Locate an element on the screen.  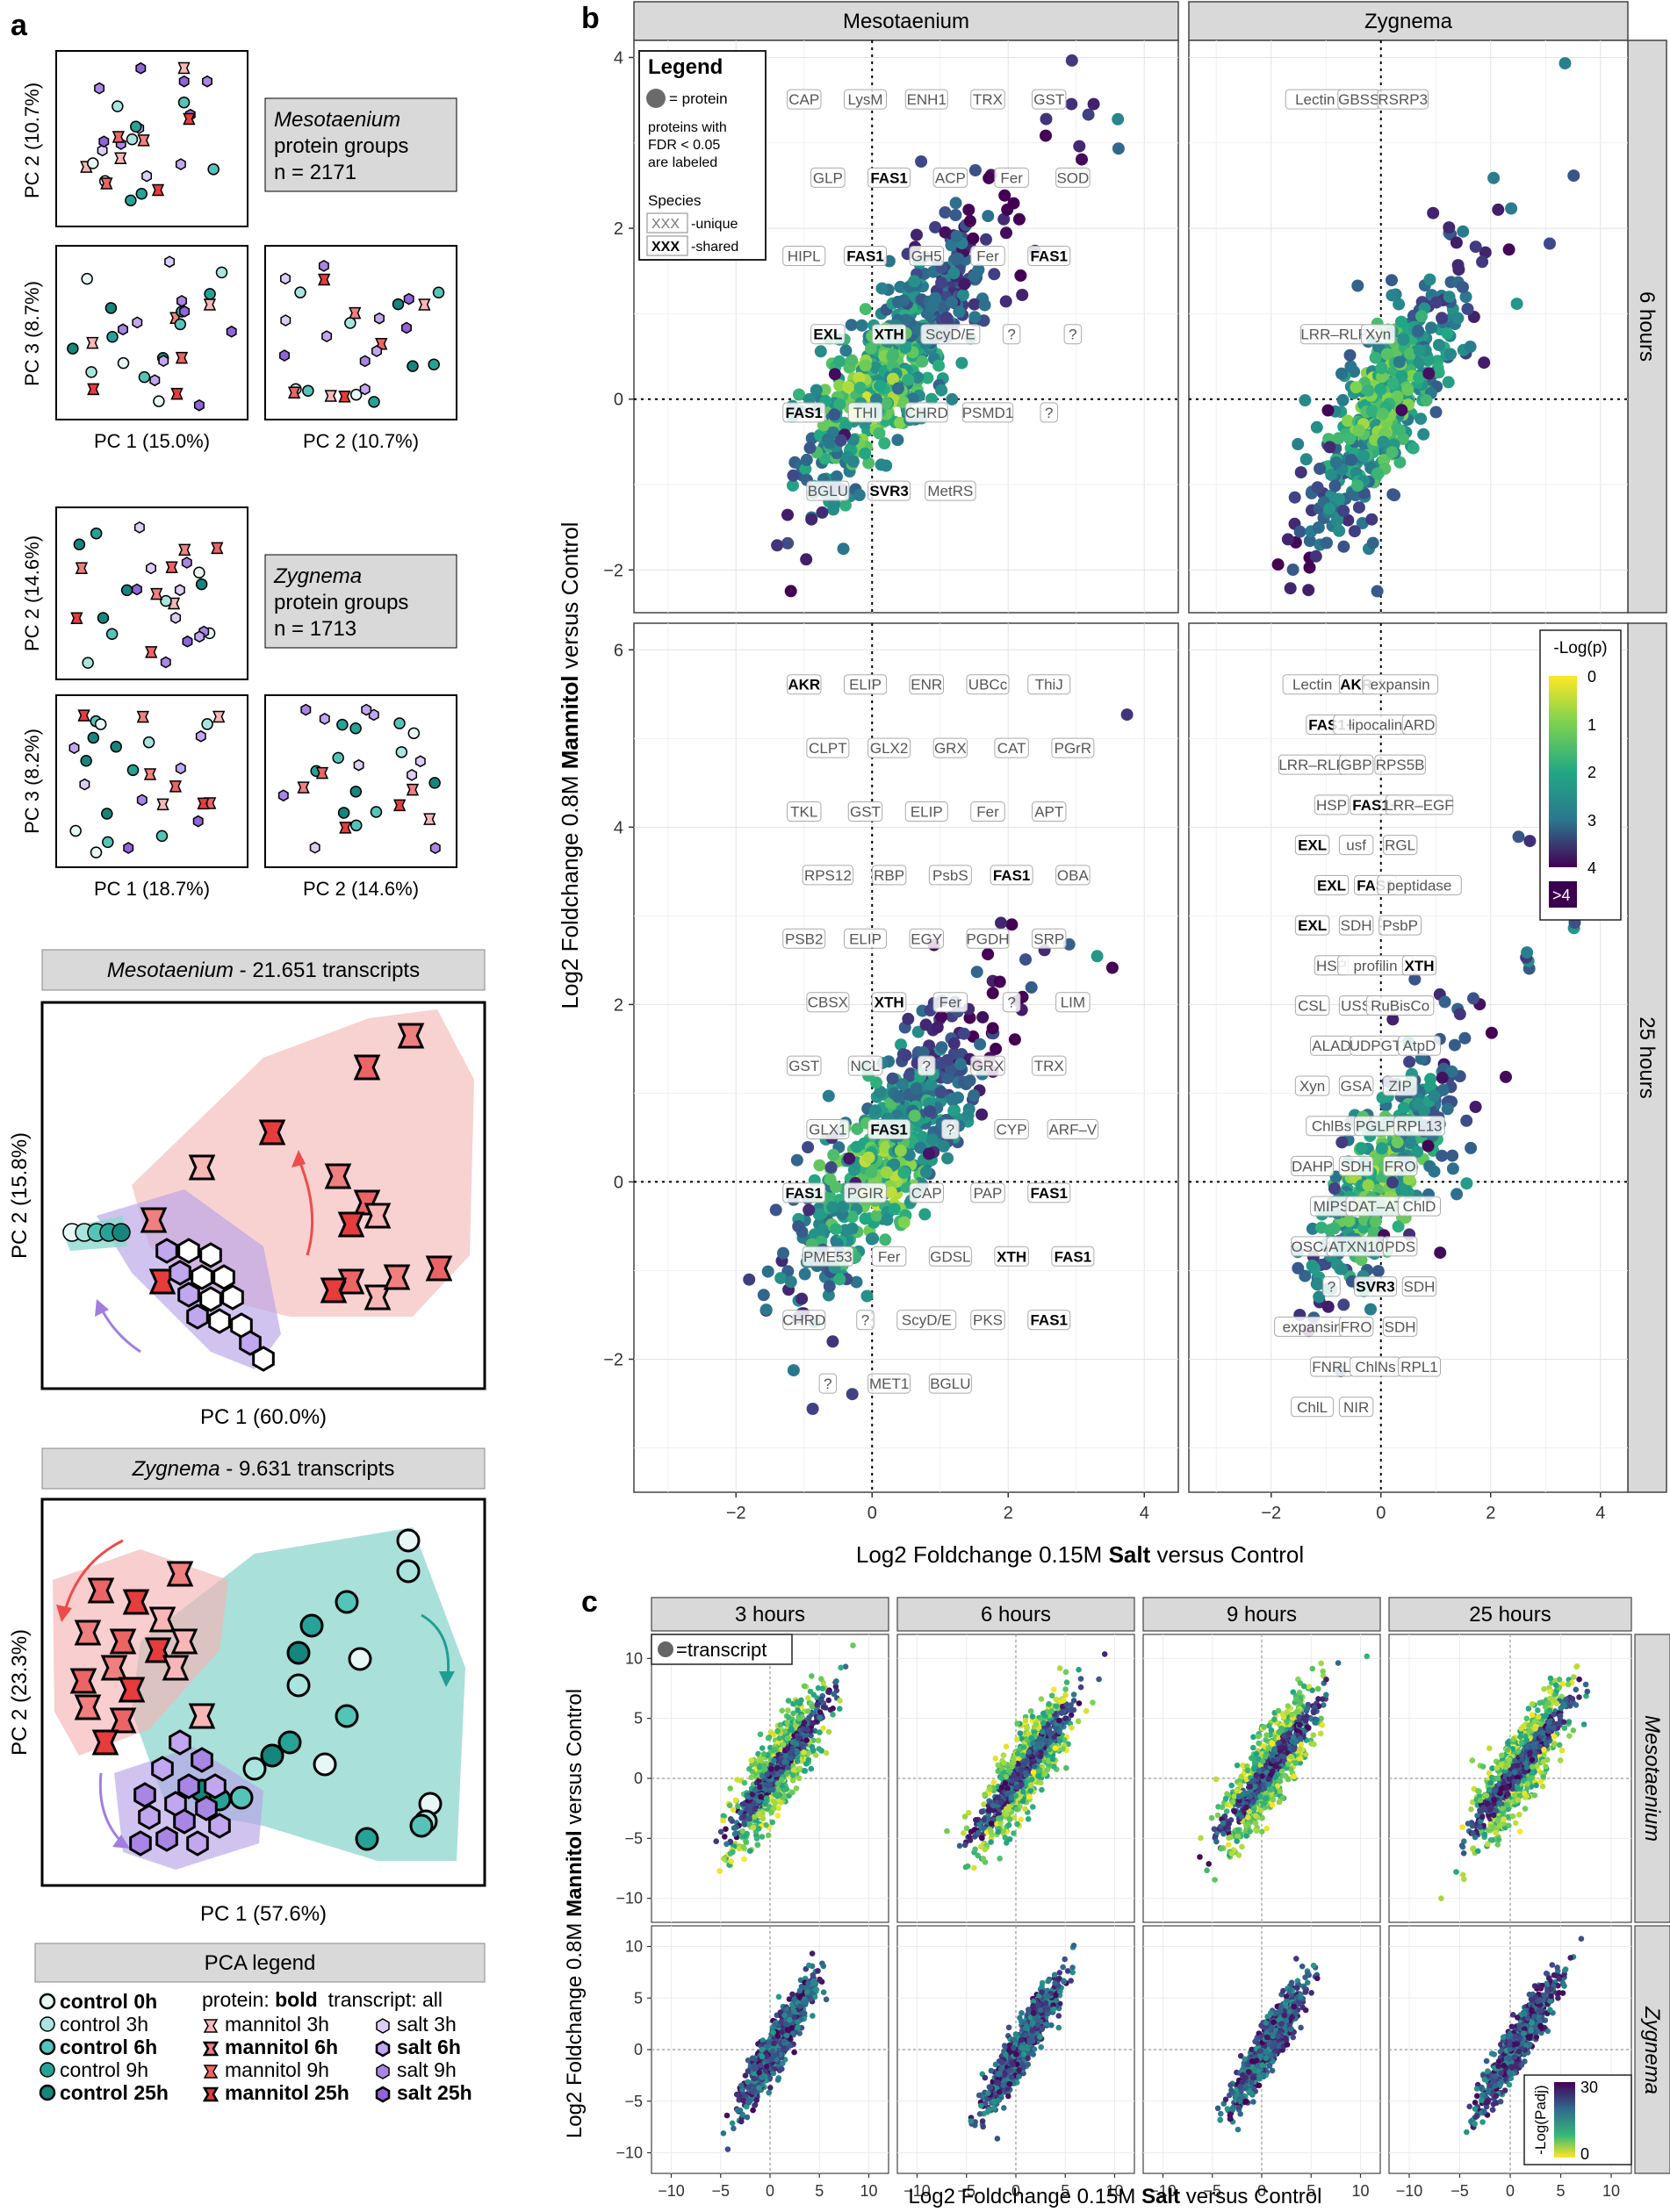
b-protein-label: RPS12 is located at coordinates (828, 875).